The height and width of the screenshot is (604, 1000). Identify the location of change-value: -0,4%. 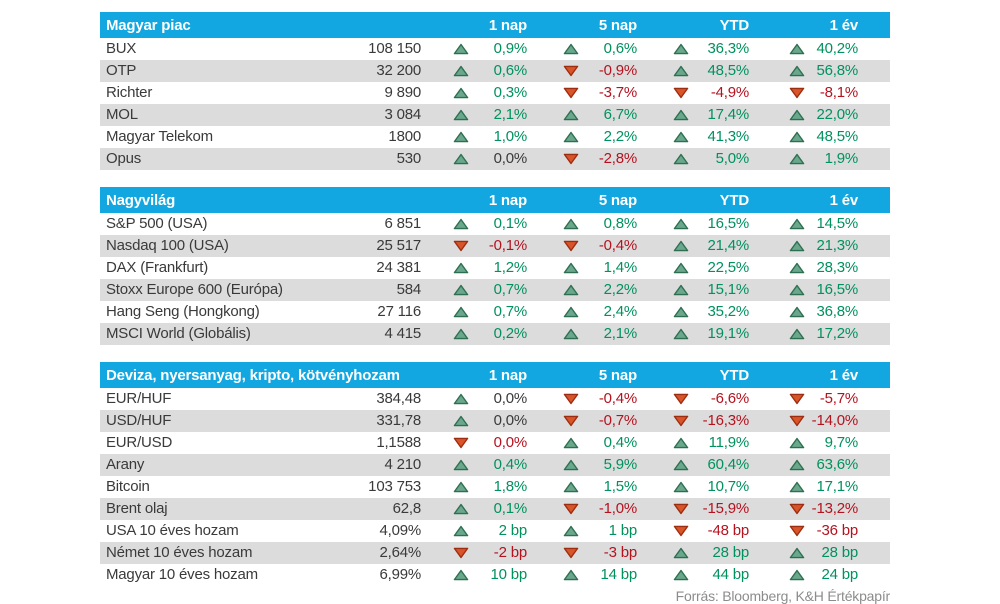
(617, 398).